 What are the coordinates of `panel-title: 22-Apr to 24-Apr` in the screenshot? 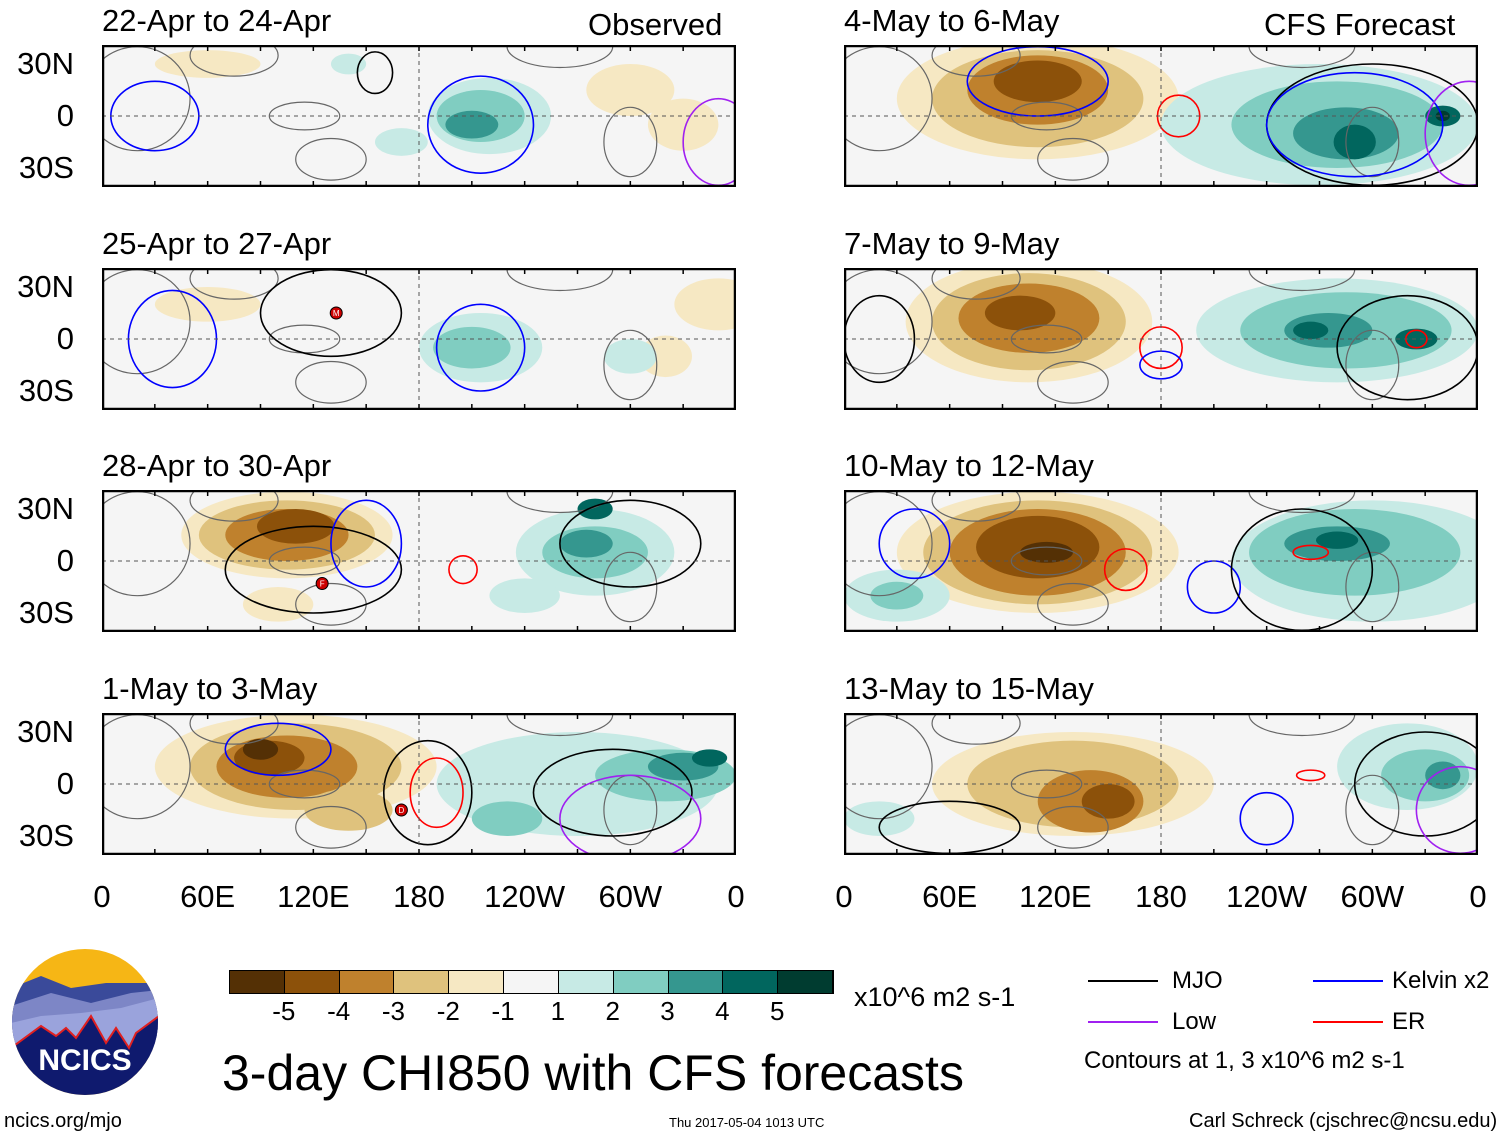 It's located at (217, 20).